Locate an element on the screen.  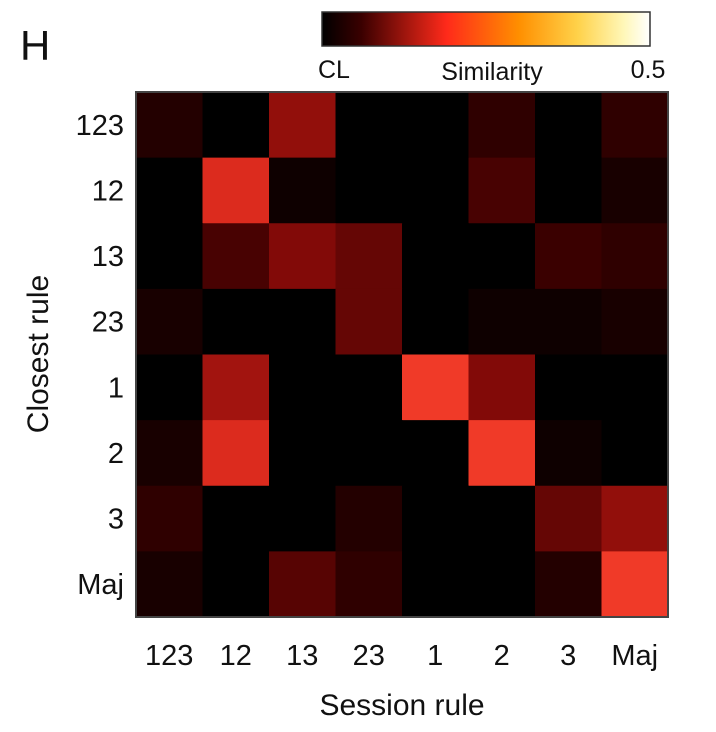
y-tick-label: 3 is located at coordinates (116, 520).